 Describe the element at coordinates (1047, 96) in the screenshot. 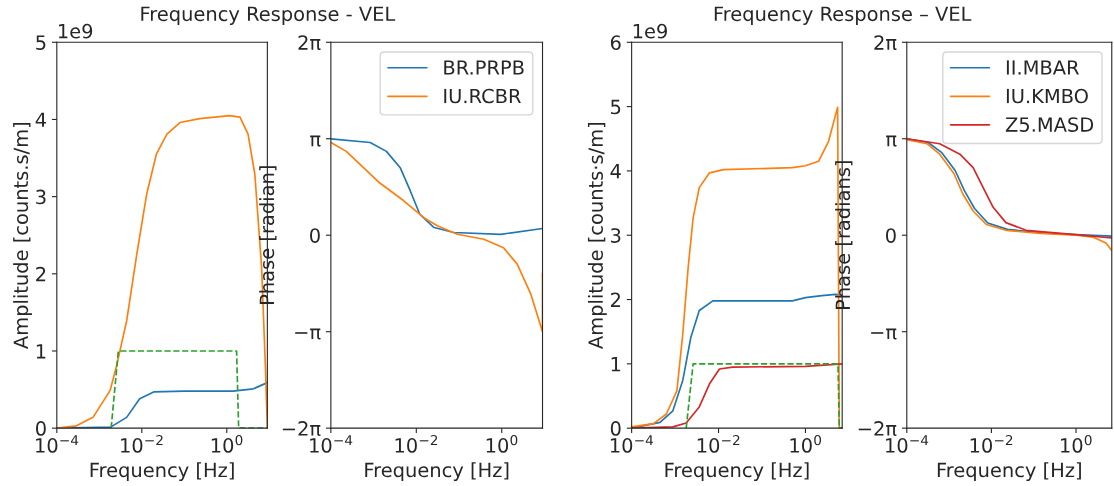

I see `legend-label: IU.KMBO` at that location.